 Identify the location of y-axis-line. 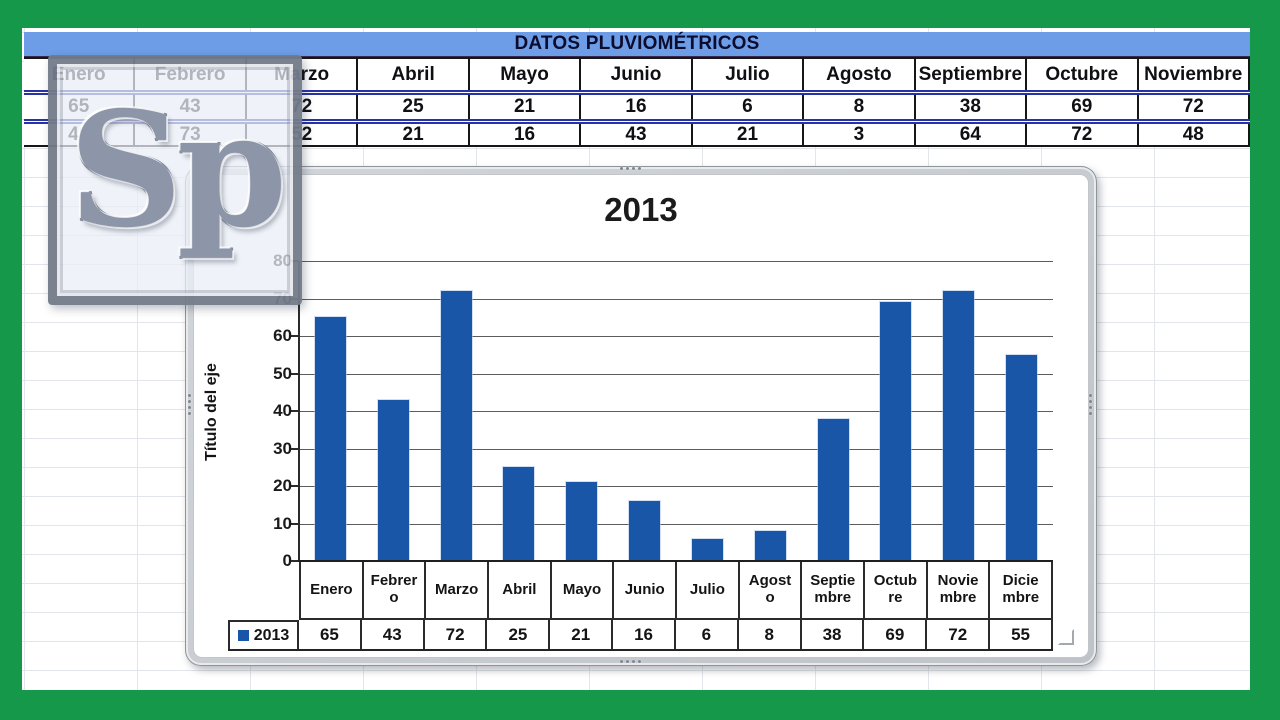
(299, 411).